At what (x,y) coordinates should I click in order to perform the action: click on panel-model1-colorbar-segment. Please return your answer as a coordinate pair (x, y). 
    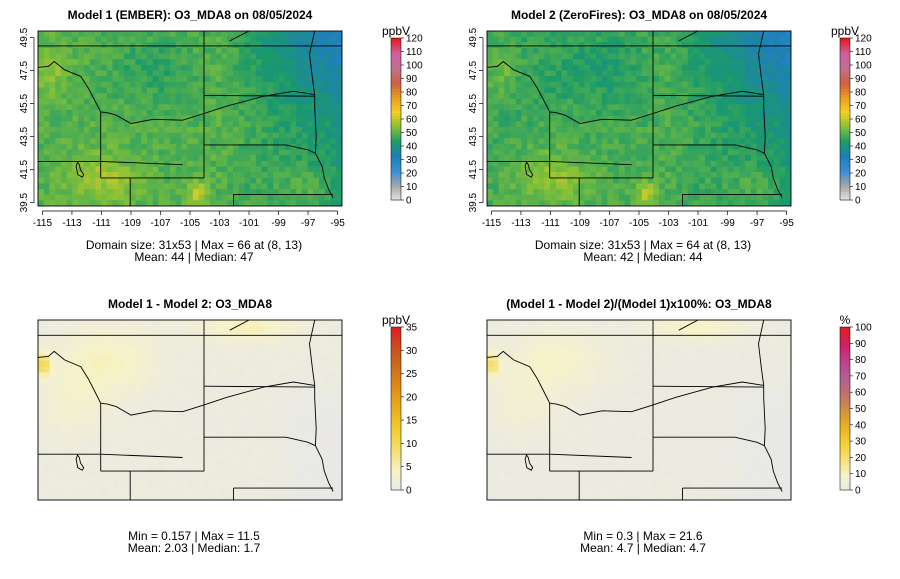
    Looking at the image, I should click on (396, 110).